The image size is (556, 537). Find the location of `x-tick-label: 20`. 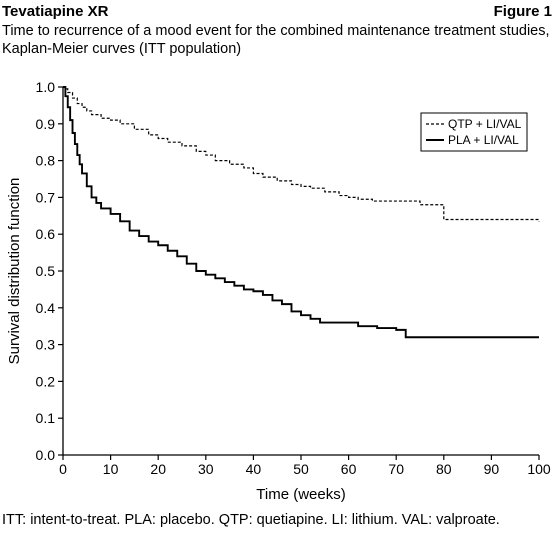

x-tick-label: 20 is located at coordinates (158, 469).